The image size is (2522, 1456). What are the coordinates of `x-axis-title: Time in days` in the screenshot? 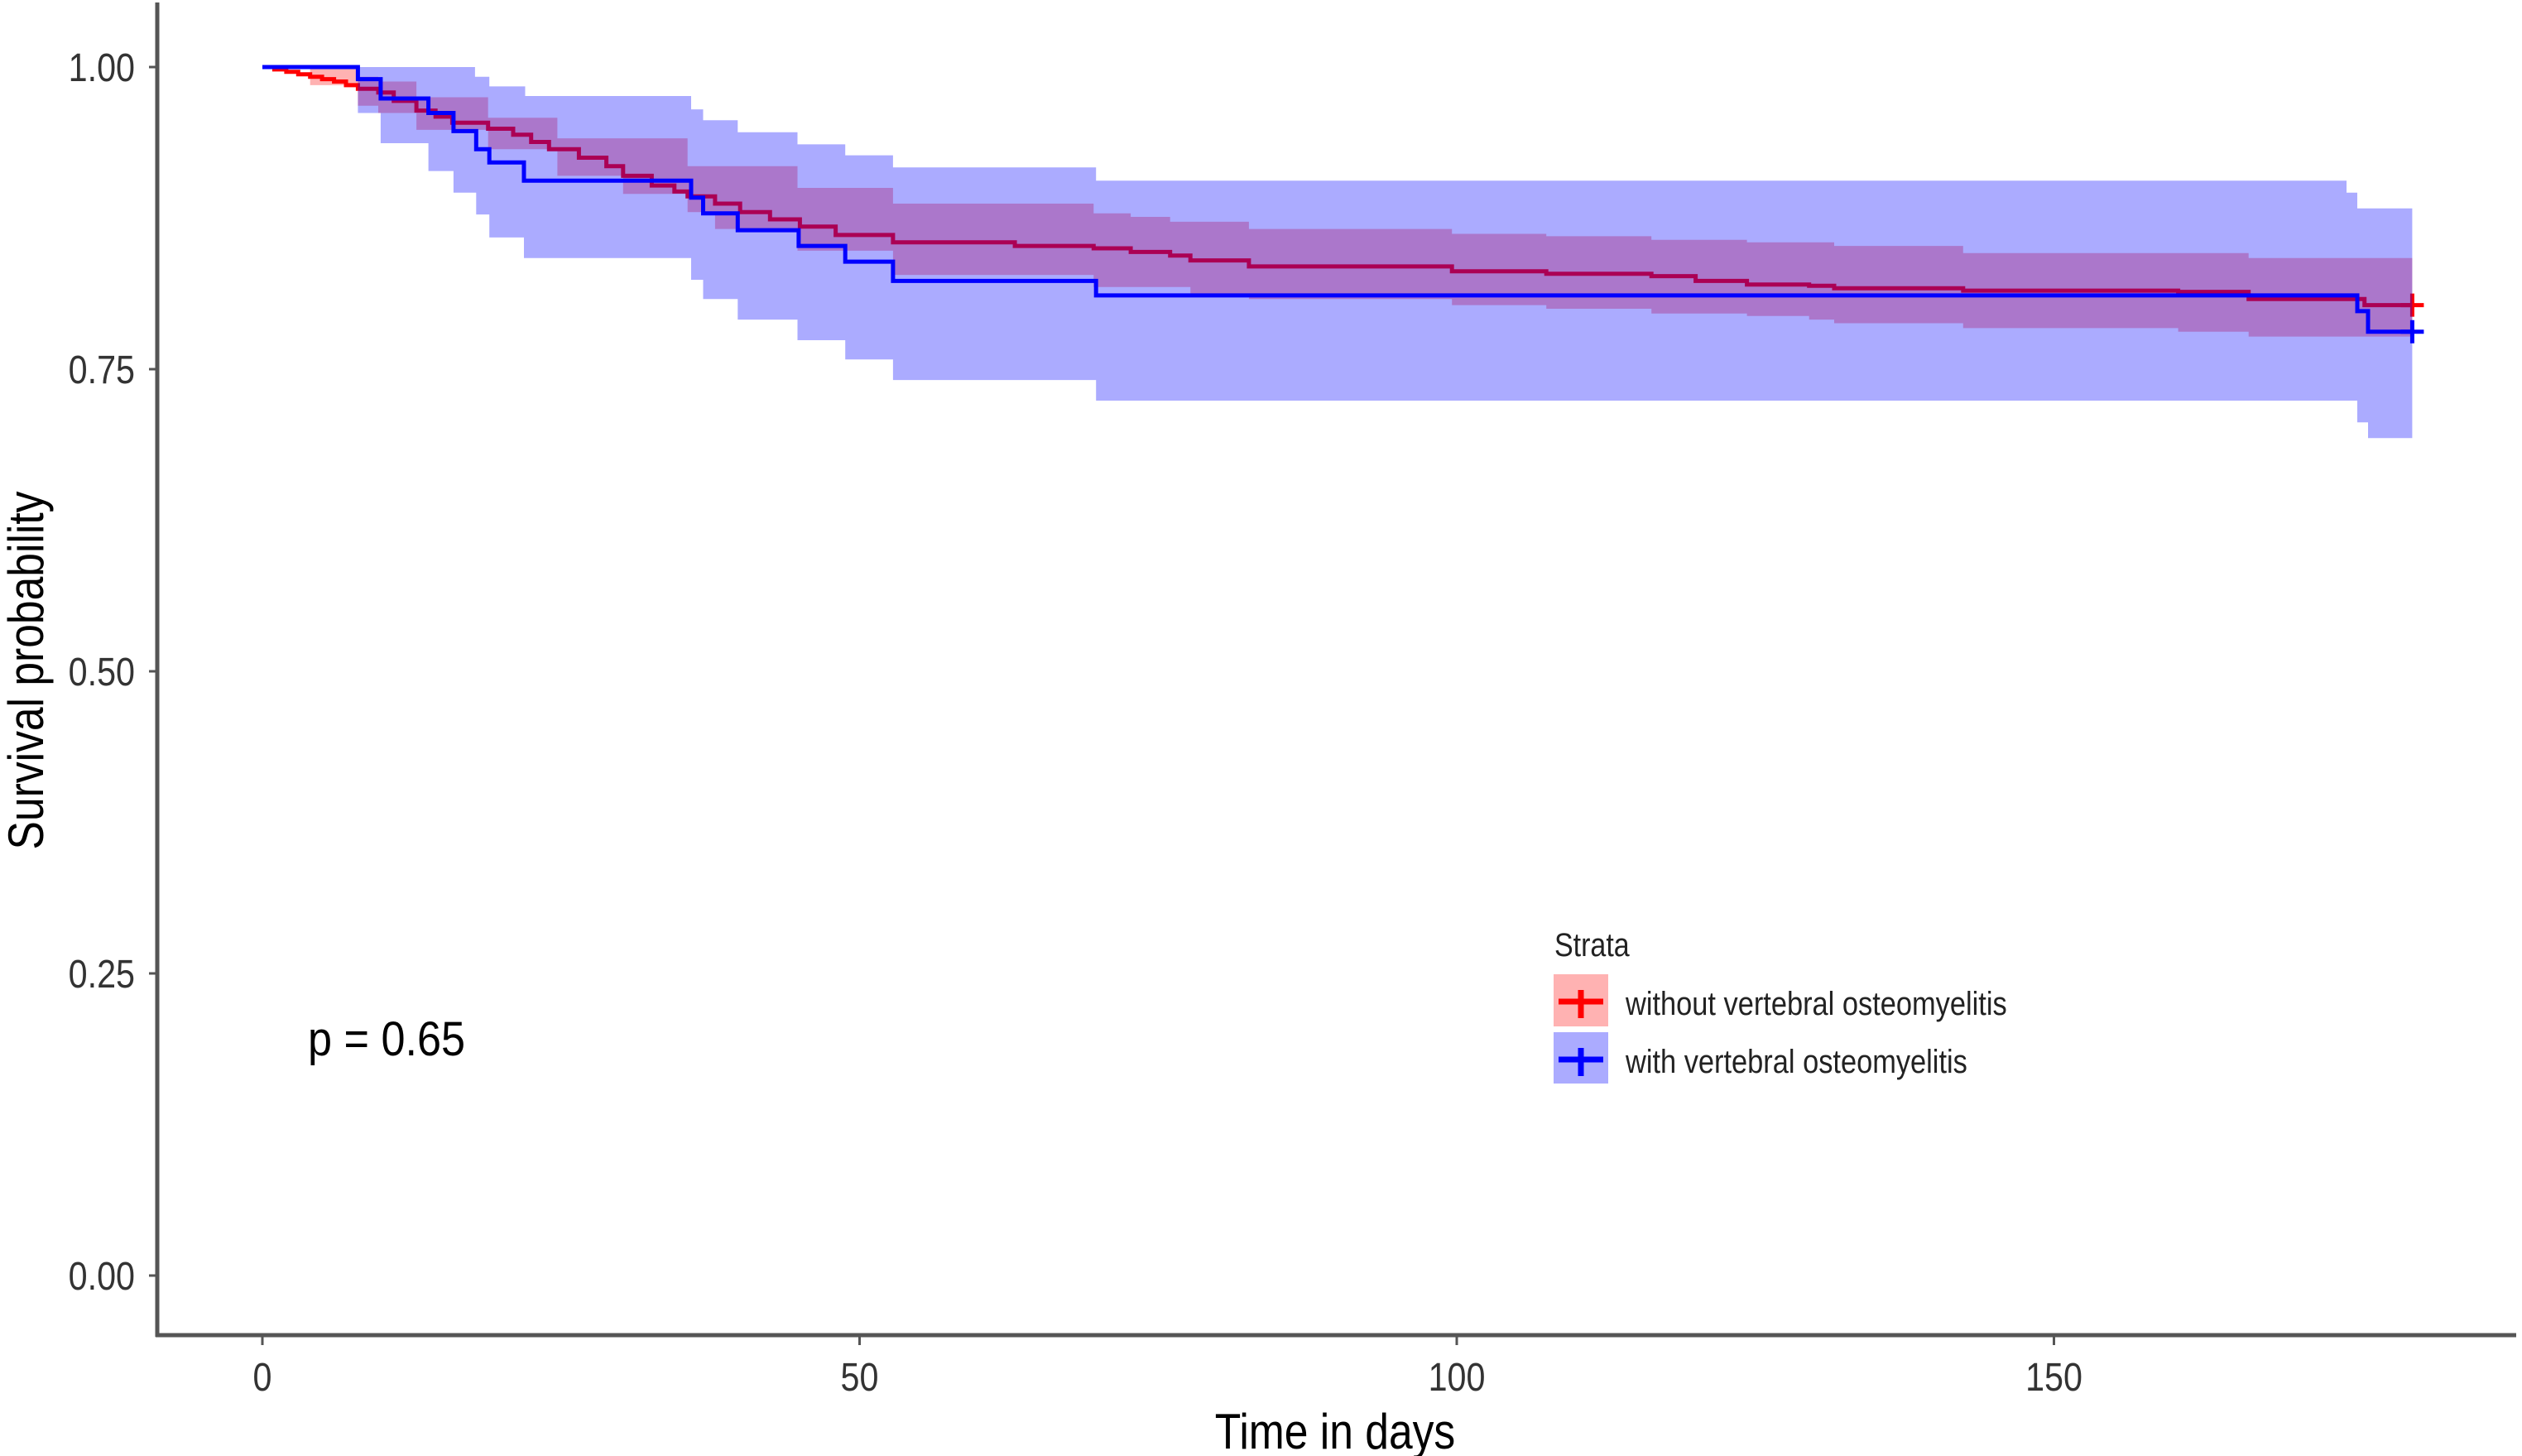 It's located at (1335, 1429).